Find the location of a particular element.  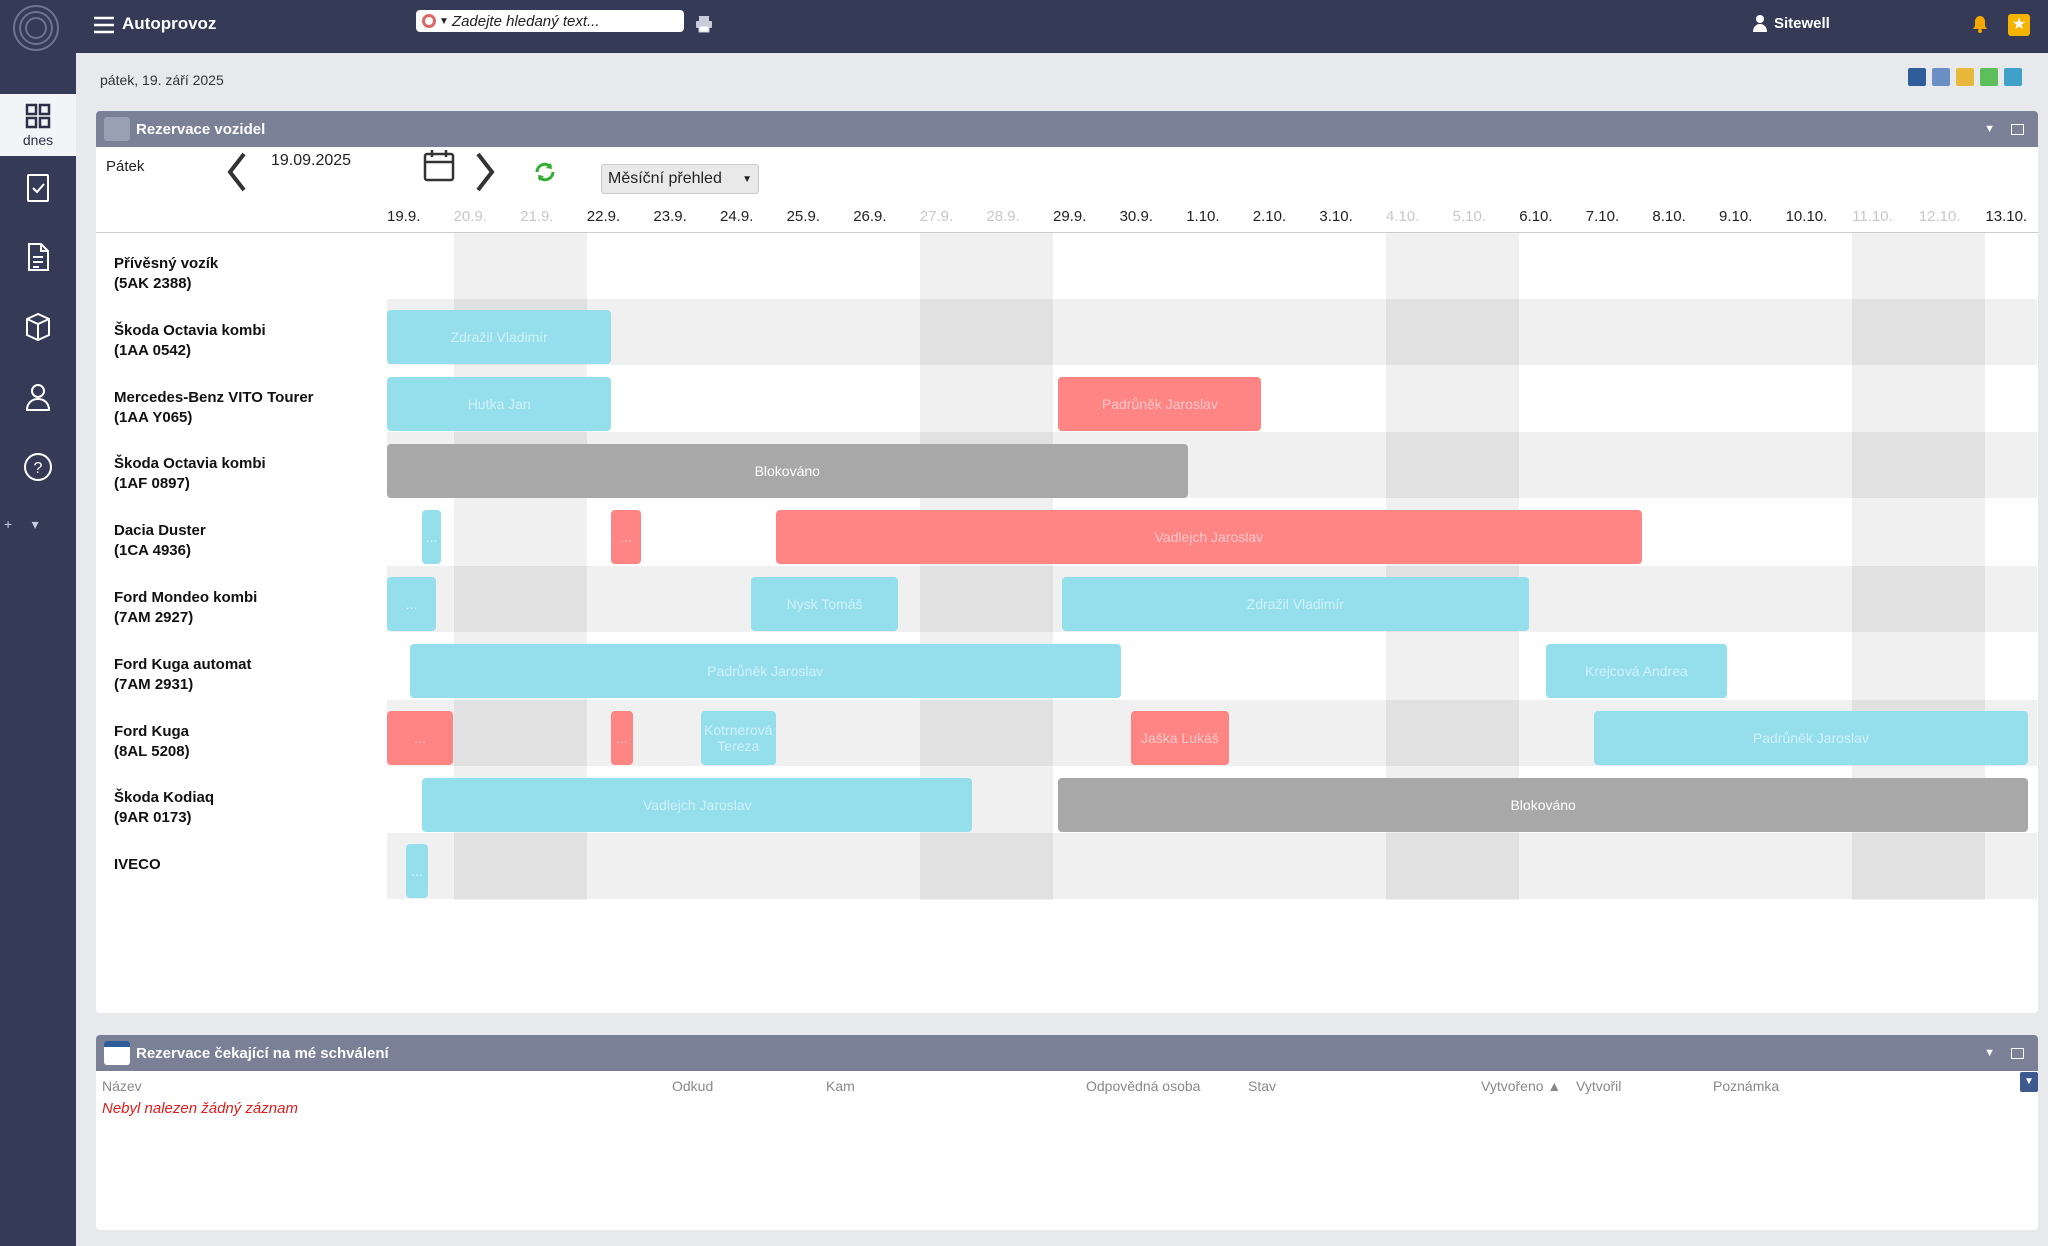

date-label: 30.9. is located at coordinates (1136, 216).